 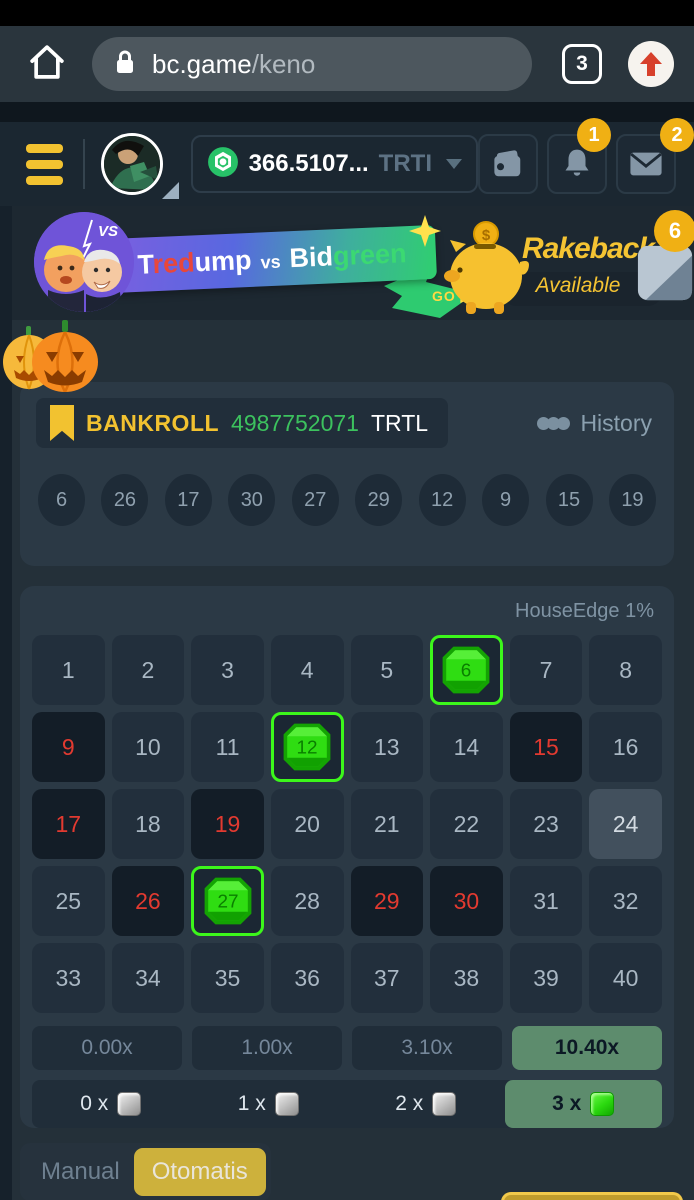 What do you see at coordinates (307, 670) in the screenshot?
I see `keno-cell-4: 4` at bounding box center [307, 670].